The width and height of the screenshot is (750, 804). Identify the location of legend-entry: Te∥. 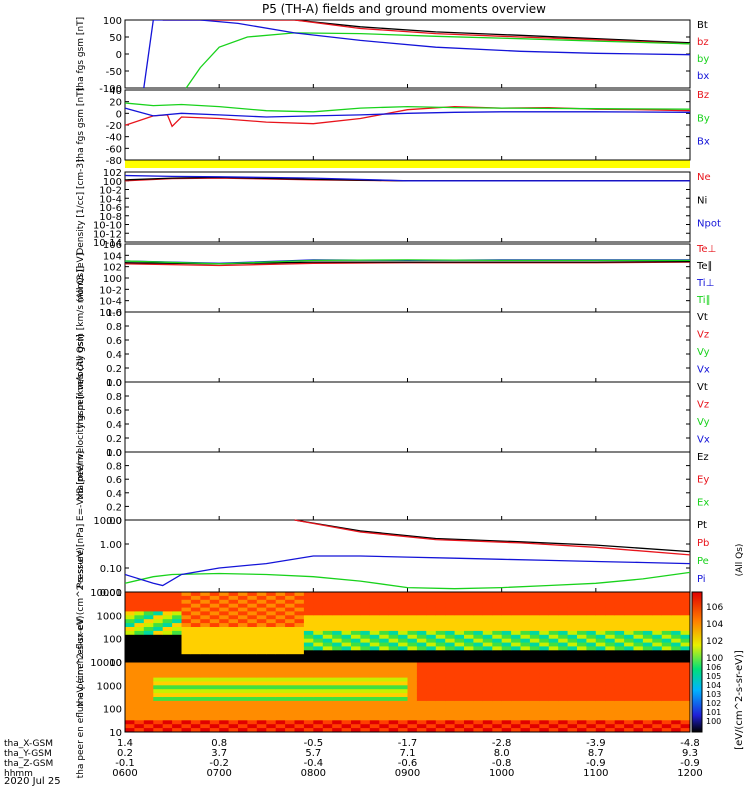
(704, 266).